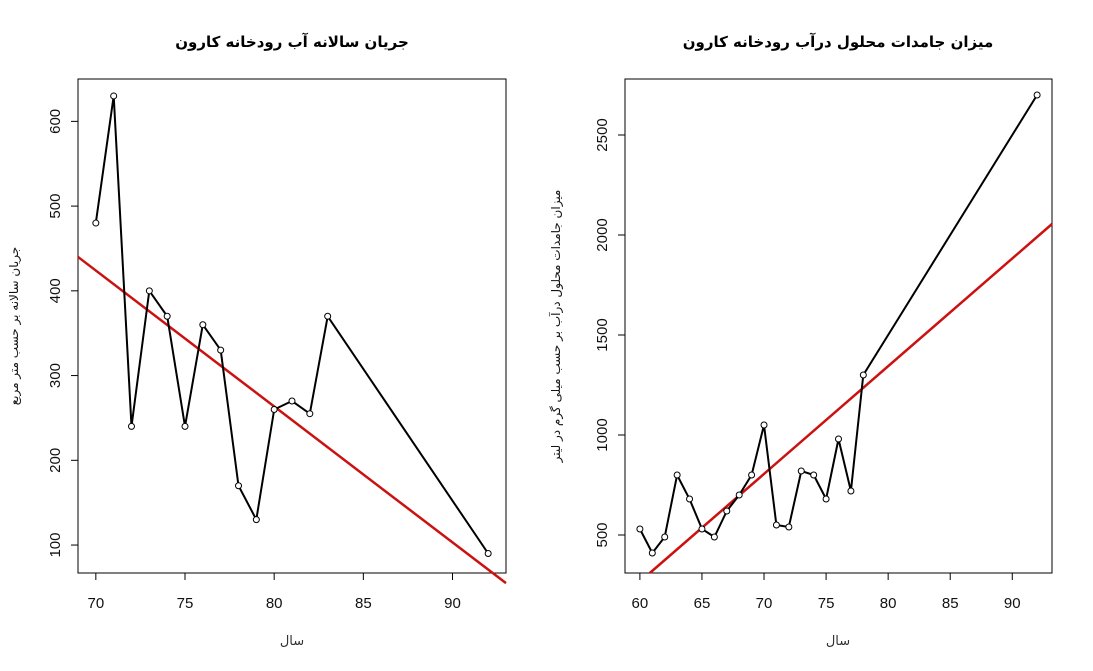 The width and height of the screenshot is (1093, 671). I want to click on x-tick-label: 60, so click(640, 603).